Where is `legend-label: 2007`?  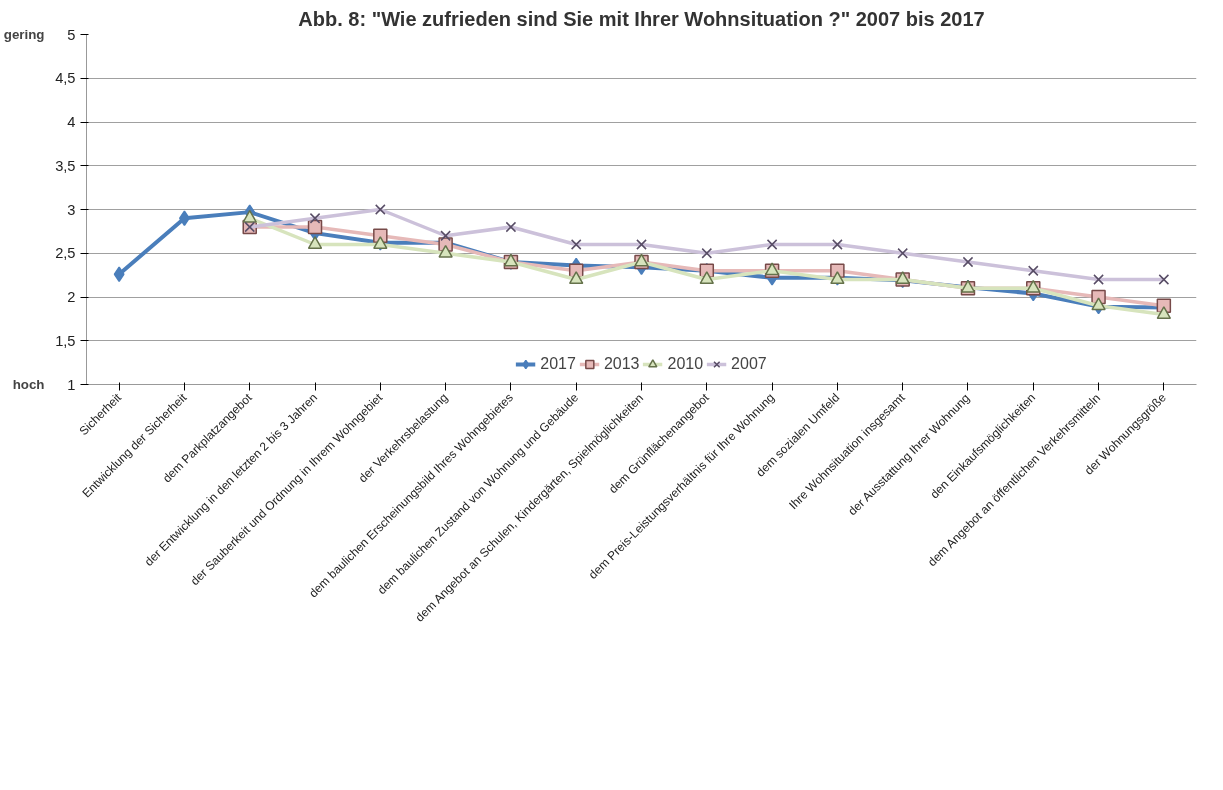
legend-label: 2007 is located at coordinates (749, 364).